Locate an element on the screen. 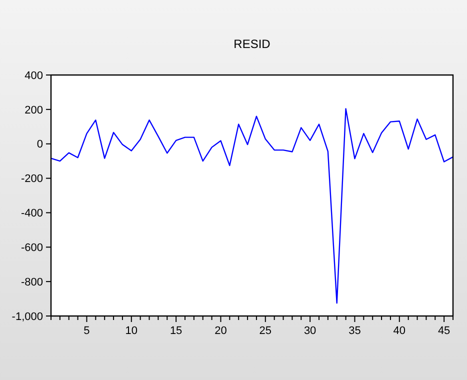  y-tick-label: 400 is located at coordinates (33, 76).